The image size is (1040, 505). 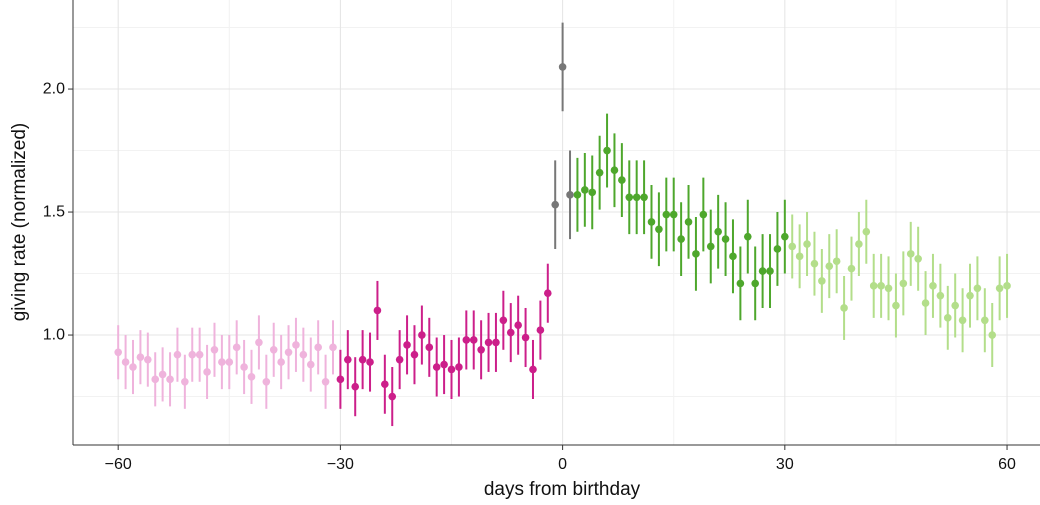 What do you see at coordinates (54, 334) in the screenshot?
I see `y-tick-label: 1.0` at bounding box center [54, 334].